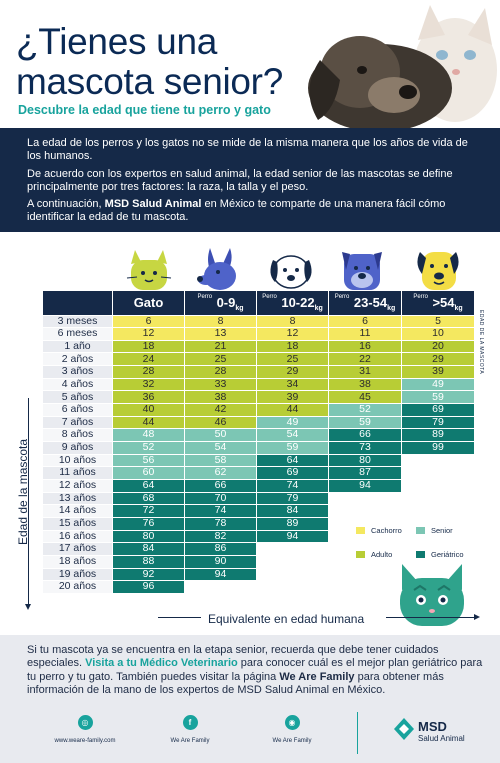 This screenshot has width=500, height=763. I want to click on side-label: EDAD DE LA MASCOTA, so click(481, 342).